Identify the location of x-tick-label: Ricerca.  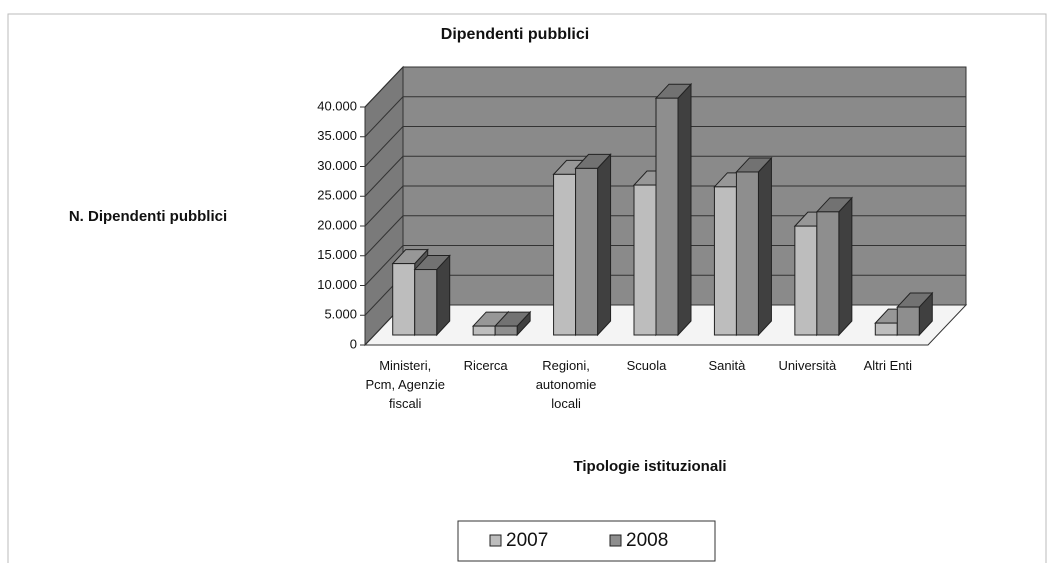
(485, 365).